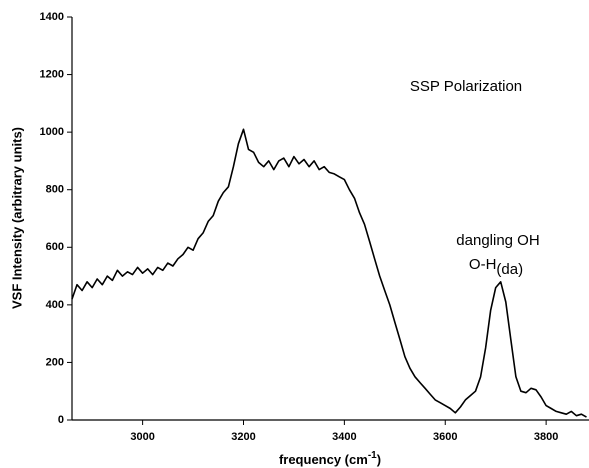 This screenshot has height=468, width=589. What do you see at coordinates (243, 437) in the screenshot?
I see `x-tick-label: 3200` at bounding box center [243, 437].